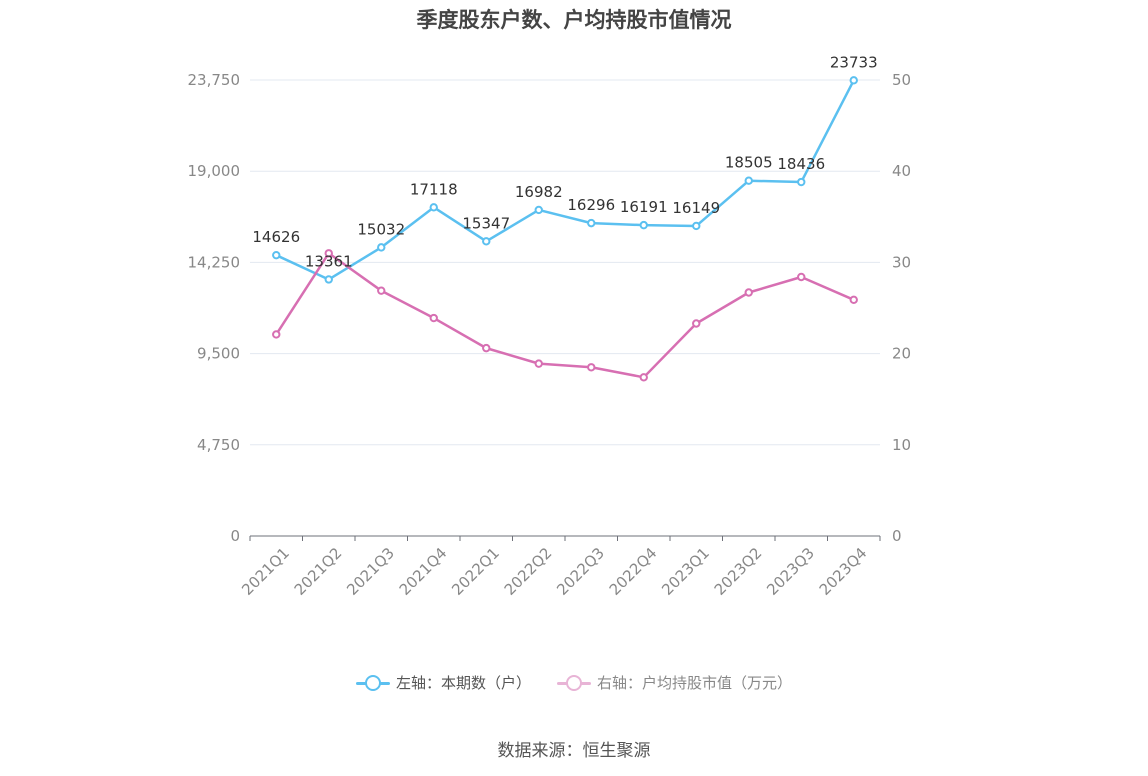 This screenshot has height=776, width=1148. Describe the element at coordinates (434, 189) in the screenshot. I see `data-label: 17118` at that location.